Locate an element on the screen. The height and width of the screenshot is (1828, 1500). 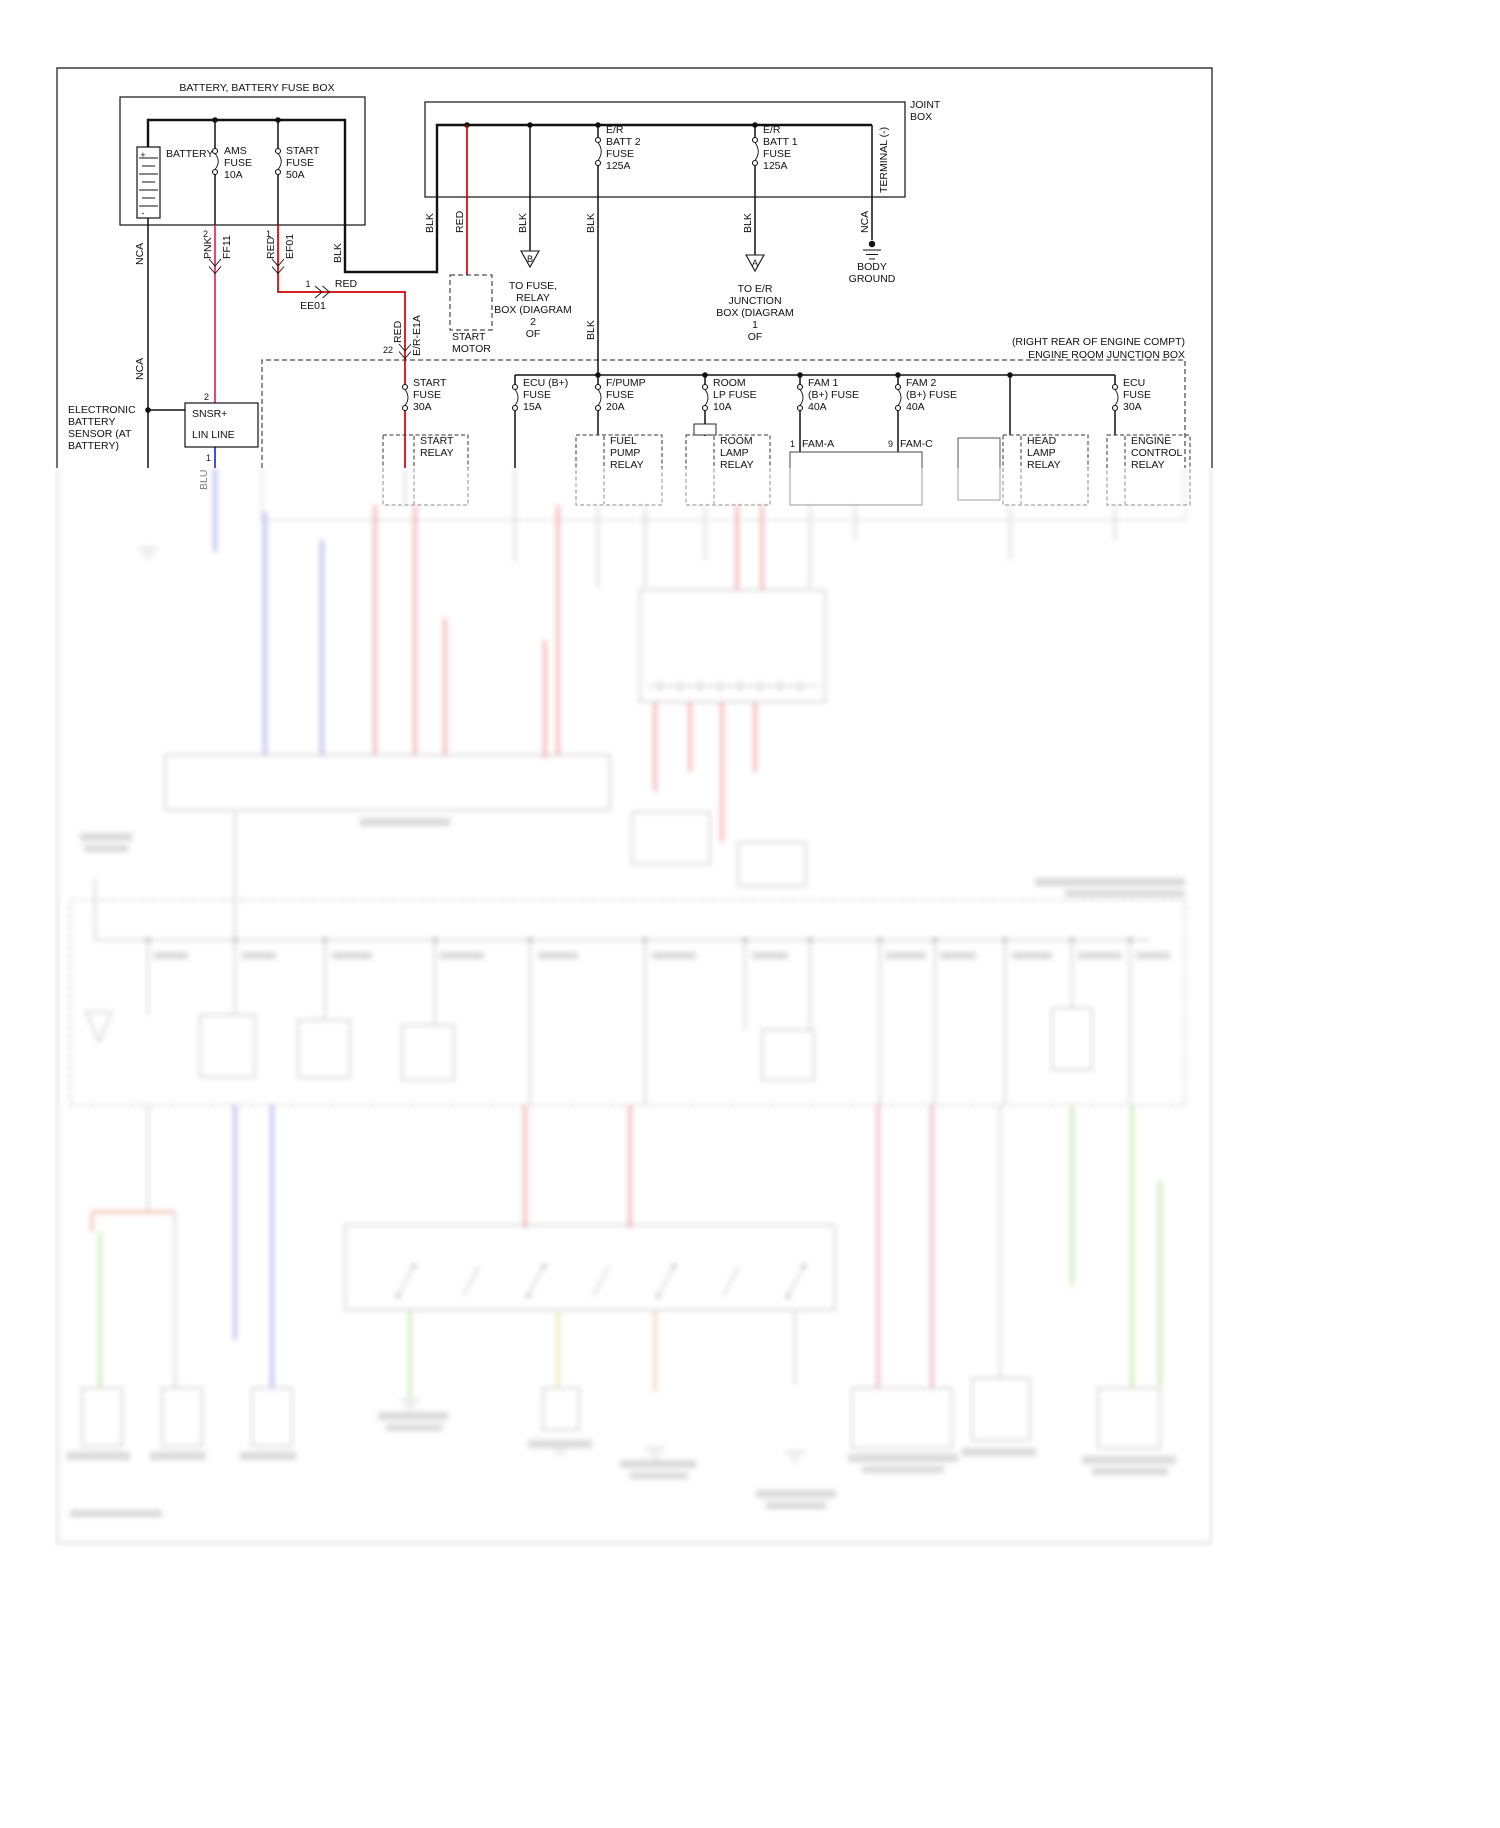
faded-green-wires is located at coordinates (630, 1251).